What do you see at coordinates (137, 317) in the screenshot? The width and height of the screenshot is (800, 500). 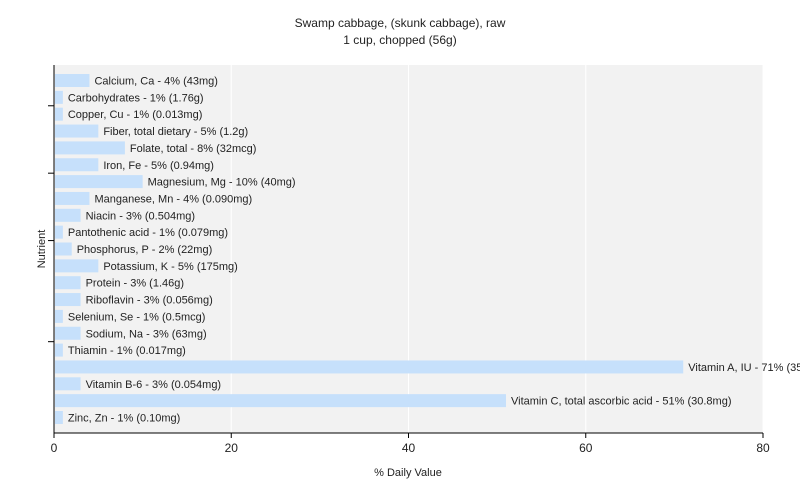 I see `bar-label-14: Selenium, Se - 1% (0.5mcg)` at bounding box center [137, 317].